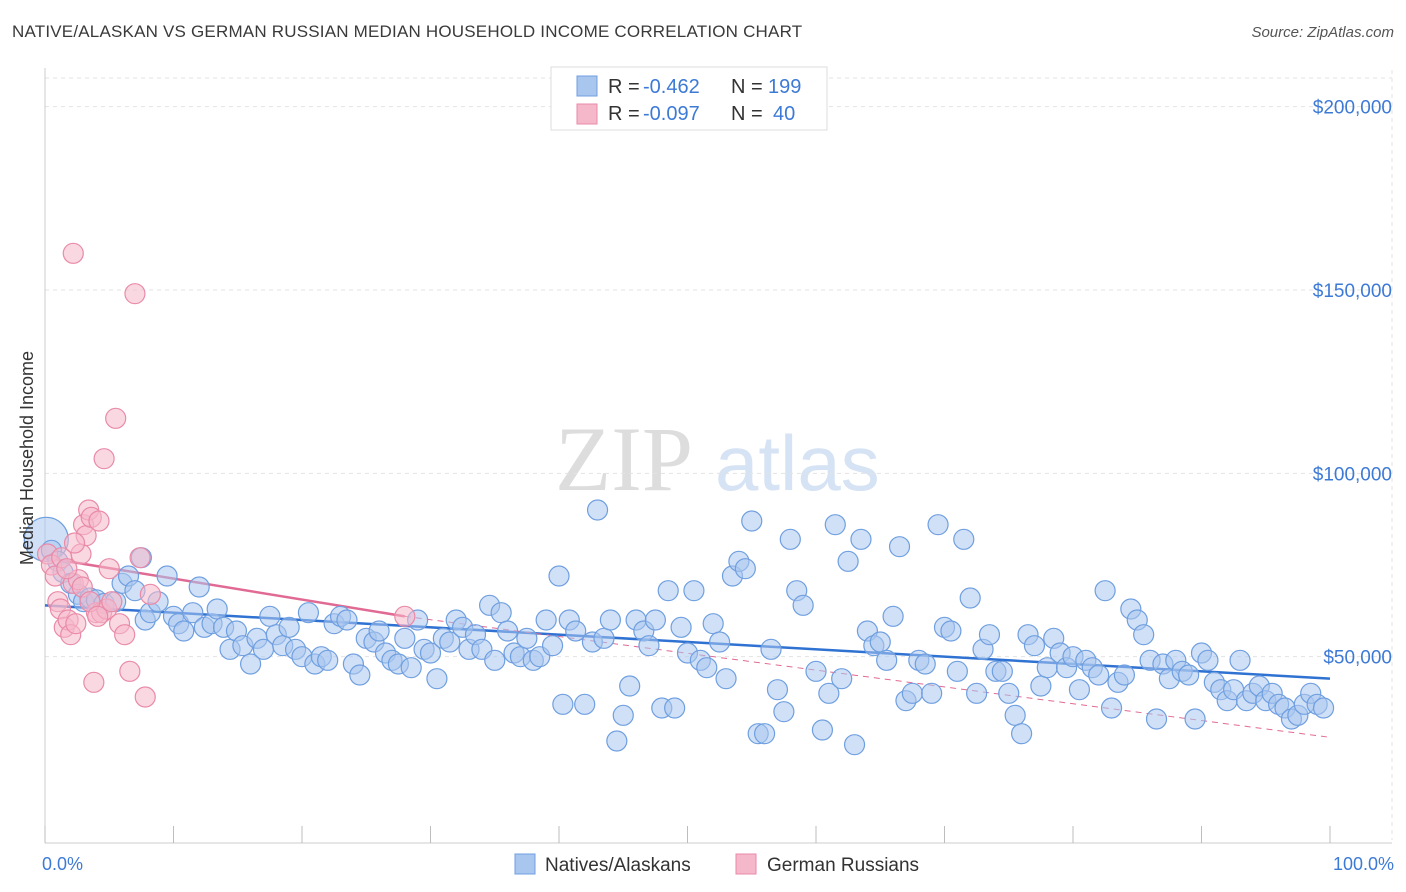 This screenshot has width=1406, height=892. I want to click on y-tick-label: $200,000, so click(1352, 108).